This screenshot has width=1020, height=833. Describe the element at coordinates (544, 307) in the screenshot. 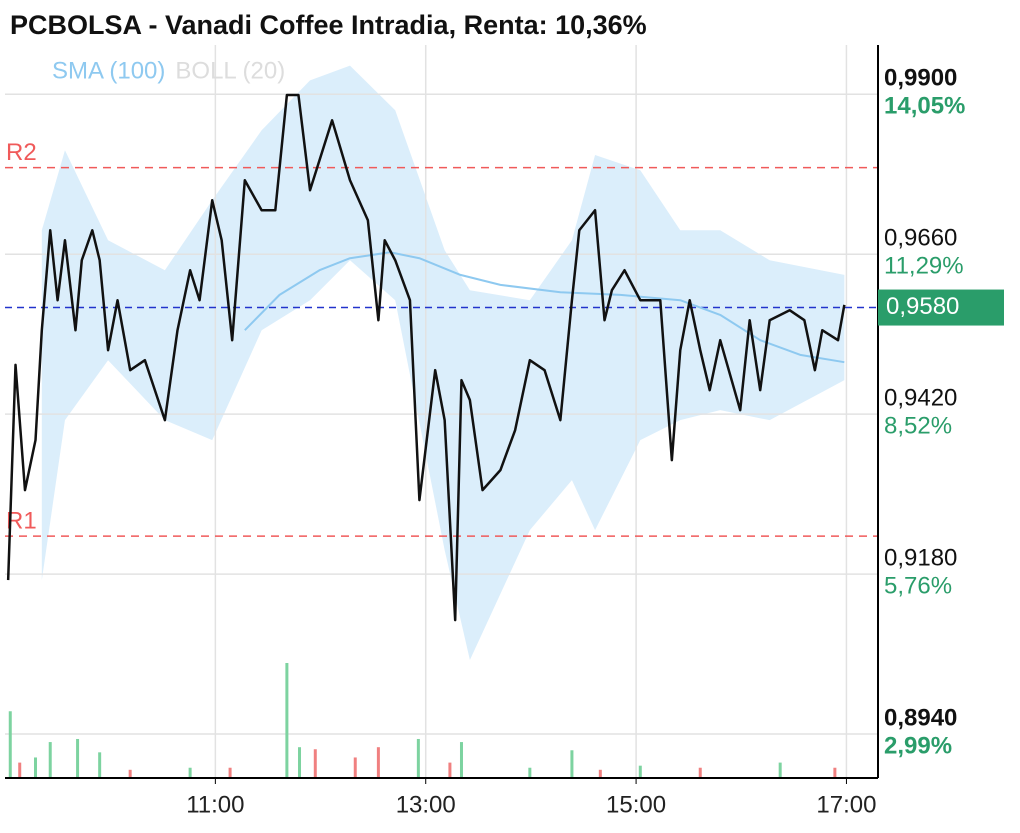

I see `sma-line` at that location.